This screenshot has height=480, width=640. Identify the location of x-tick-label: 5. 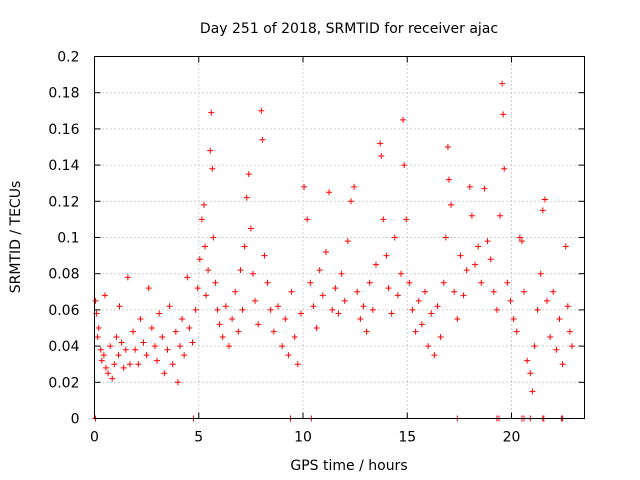
(198, 438).